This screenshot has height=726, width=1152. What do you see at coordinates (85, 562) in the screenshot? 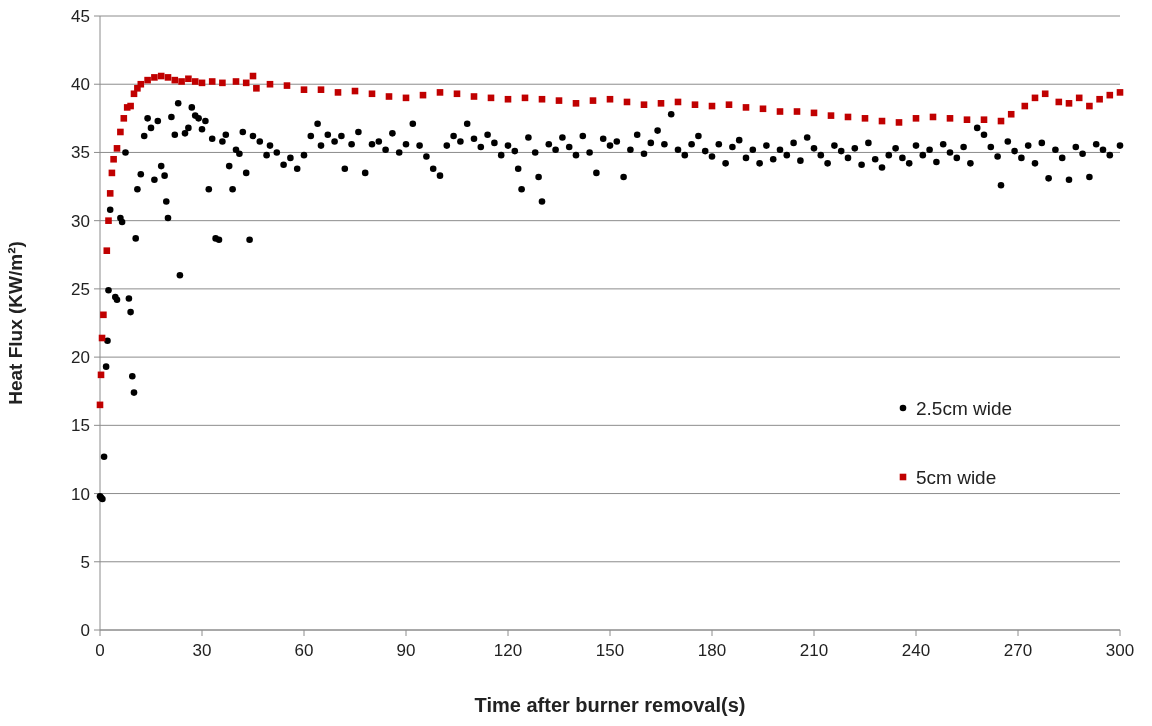
I see `y-tick-label: 5` at bounding box center [85, 562].